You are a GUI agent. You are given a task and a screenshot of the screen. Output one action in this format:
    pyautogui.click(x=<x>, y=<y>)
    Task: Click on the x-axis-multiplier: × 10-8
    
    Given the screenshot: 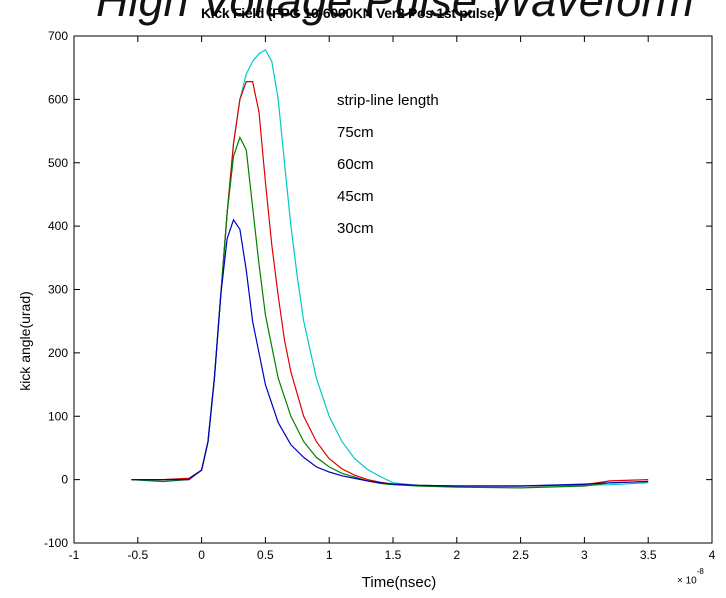 What is the action you would take?
    pyautogui.click(x=690, y=577)
    